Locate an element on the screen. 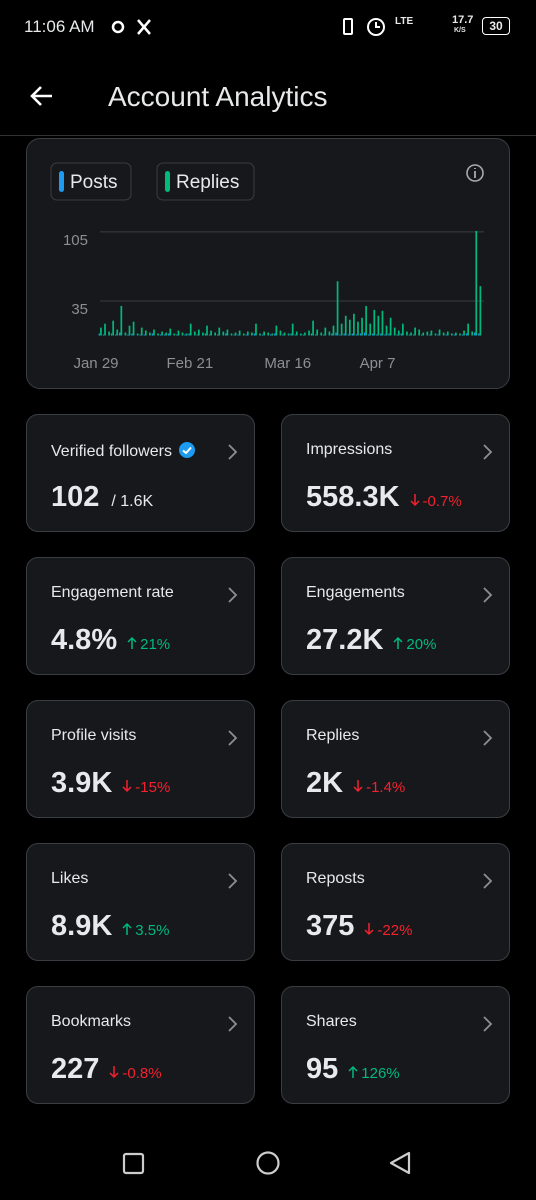 This screenshot has width=536, height=1200. metric-change: 20% is located at coordinates (414, 644).